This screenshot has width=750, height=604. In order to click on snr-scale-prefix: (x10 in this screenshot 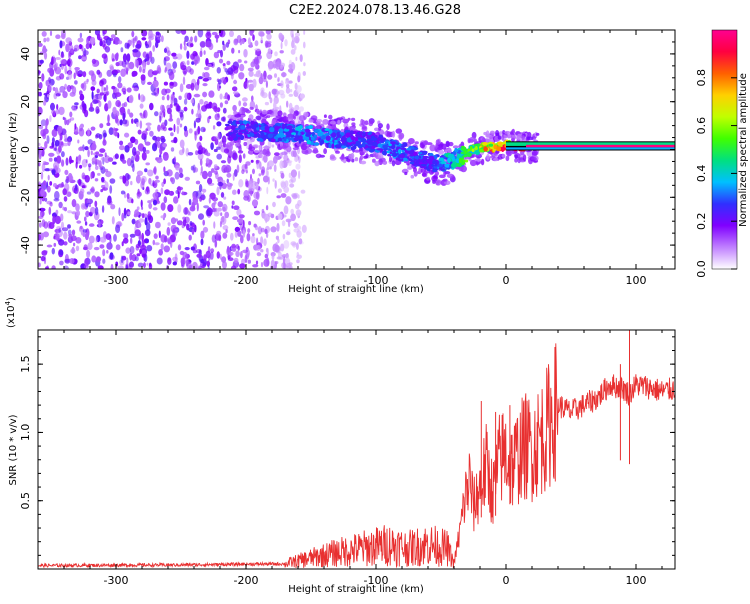, I will do `click(11, 316)`.